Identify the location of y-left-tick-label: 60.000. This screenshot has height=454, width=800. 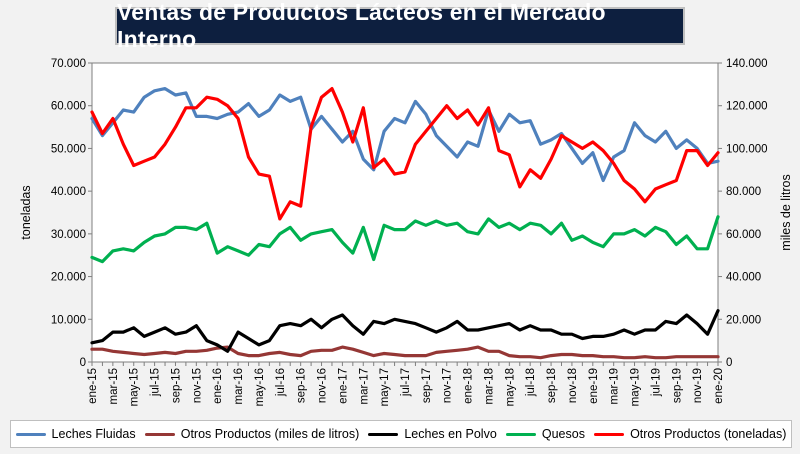
(68, 107).